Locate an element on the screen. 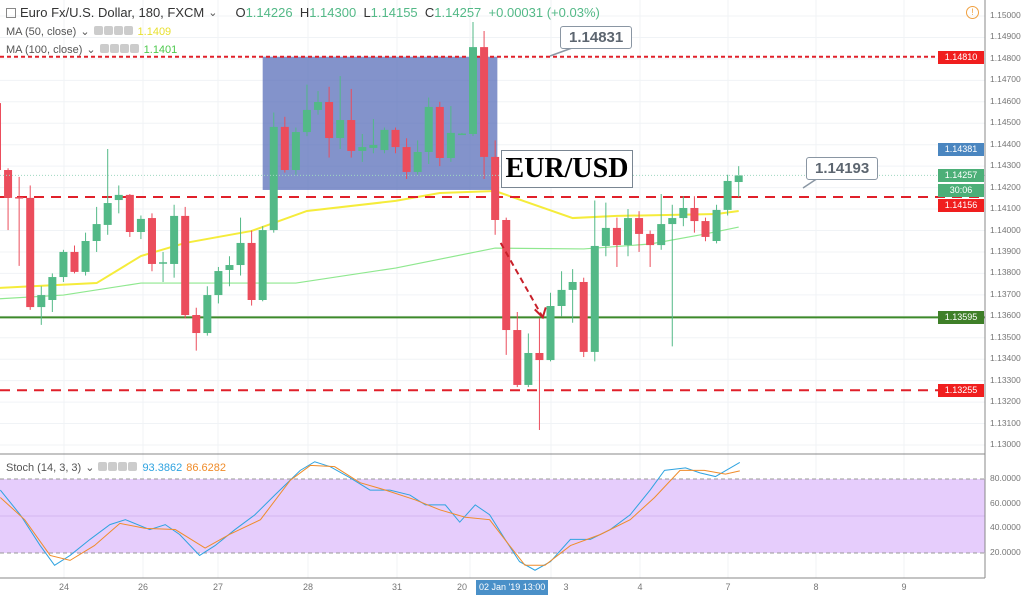  ma100-legend: MA (100, close) ⌄ 1.1401 is located at coordinates (91, 49).